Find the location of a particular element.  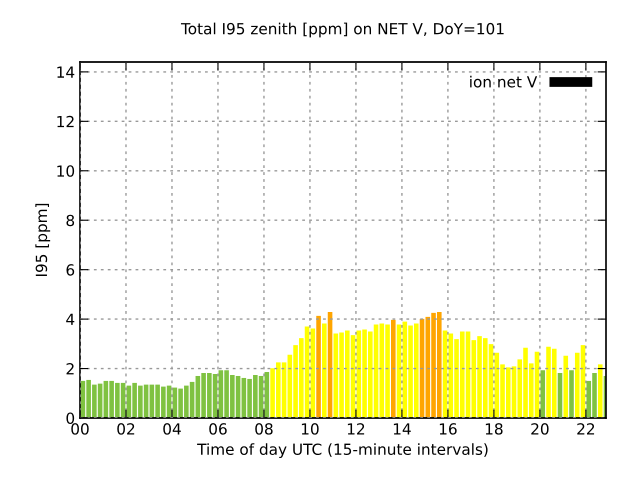

y-tick-label: 0 is located at coordinates (70, 418).